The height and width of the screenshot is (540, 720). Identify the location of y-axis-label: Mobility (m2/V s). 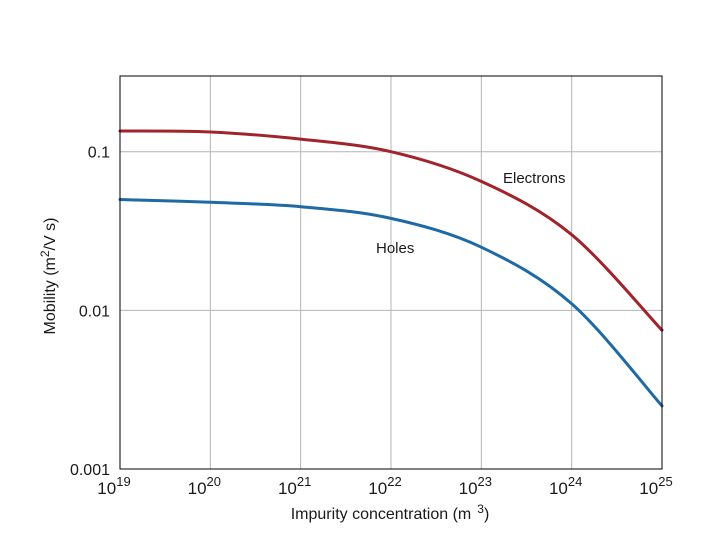
(48, 276).